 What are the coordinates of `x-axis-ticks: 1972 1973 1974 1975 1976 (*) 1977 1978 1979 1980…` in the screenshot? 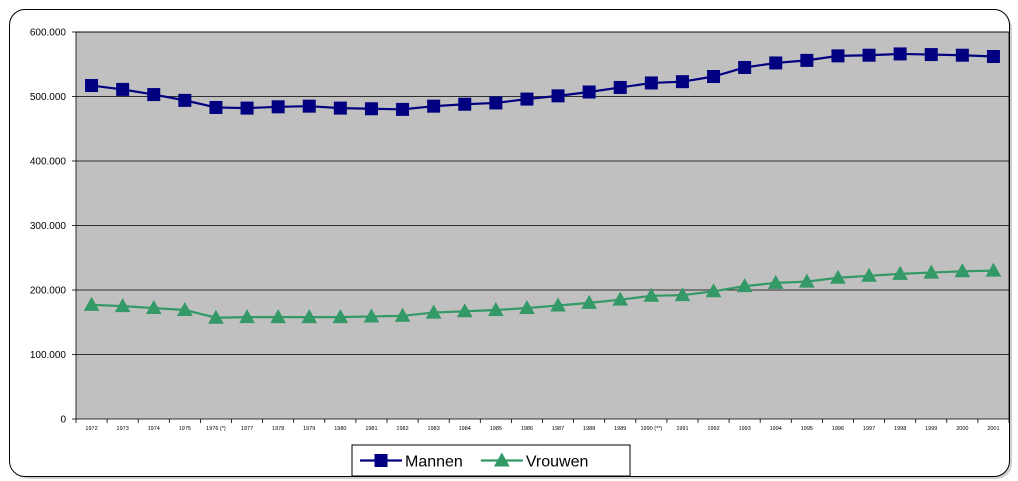 It's located at (542, 425).